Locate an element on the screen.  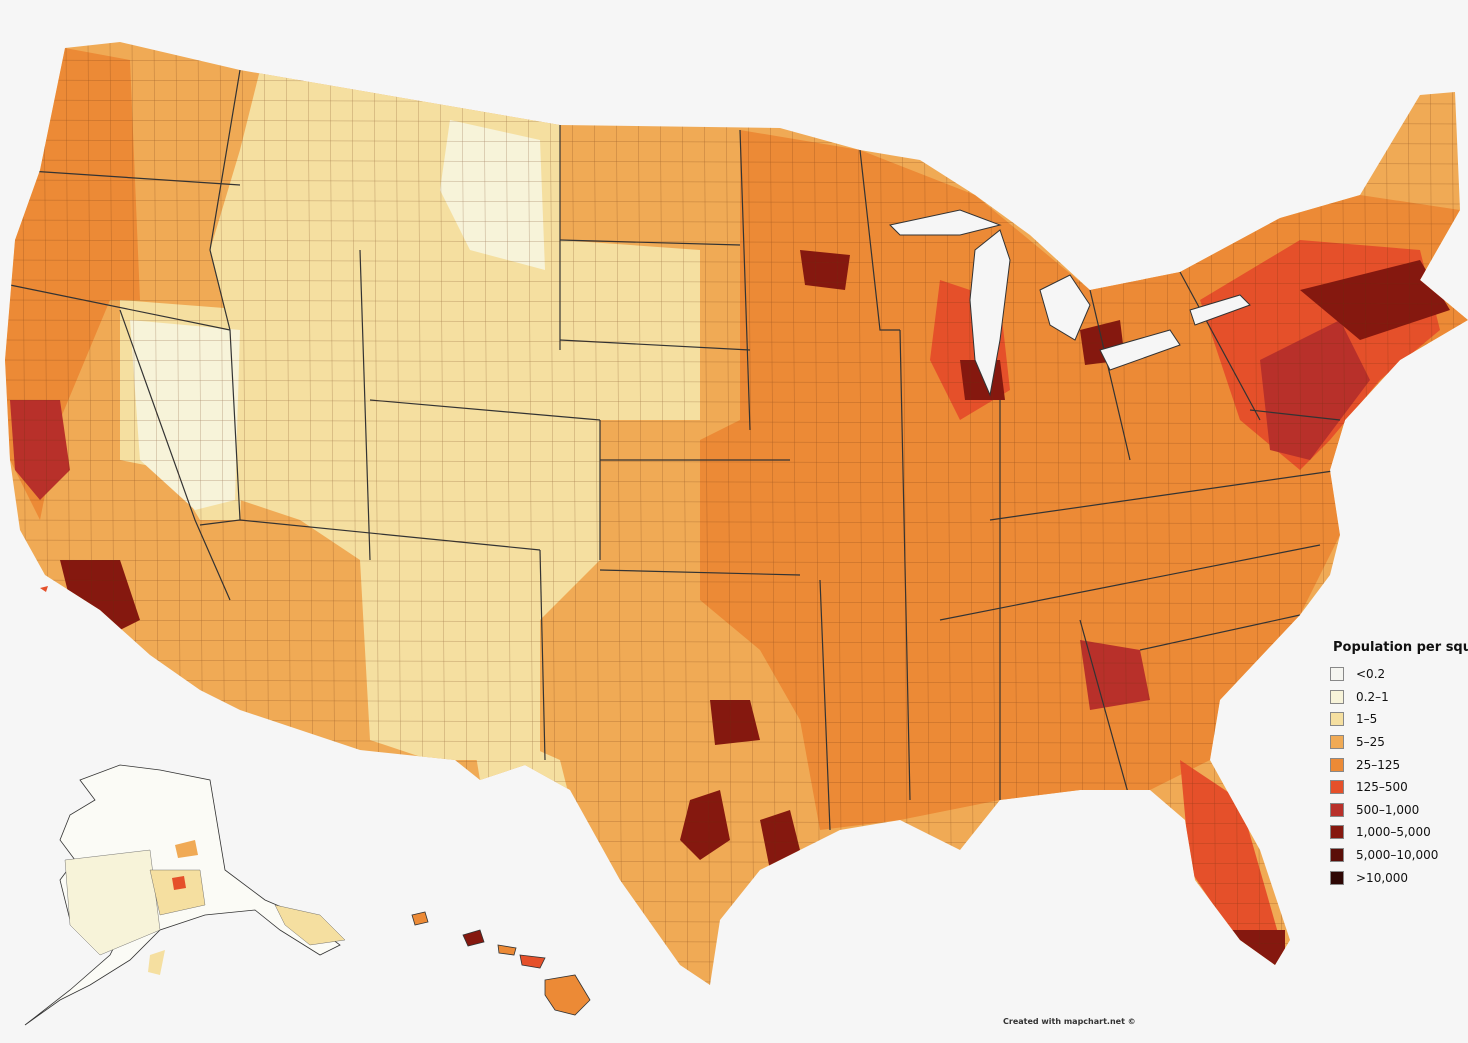
legend-label: 5,000–10,000 is located at coordinates (1397, 855).